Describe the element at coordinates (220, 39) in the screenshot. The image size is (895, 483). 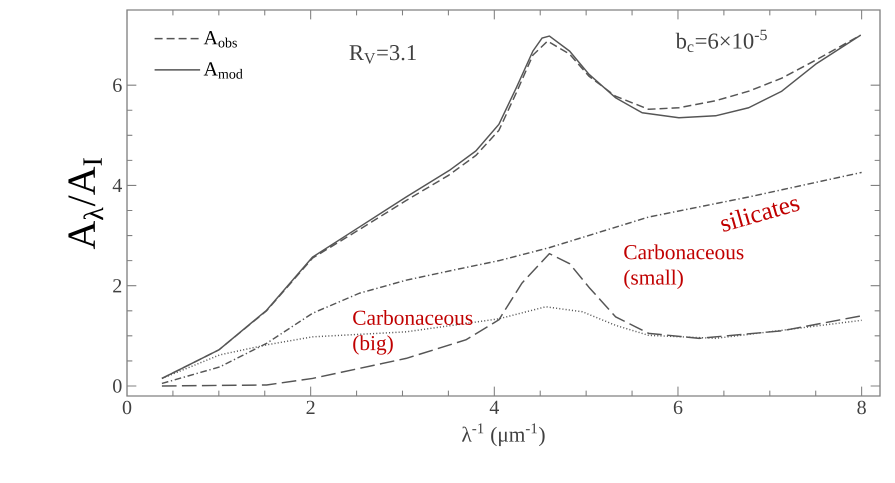
I see `legend-label: A$_{obs}$` at that location.